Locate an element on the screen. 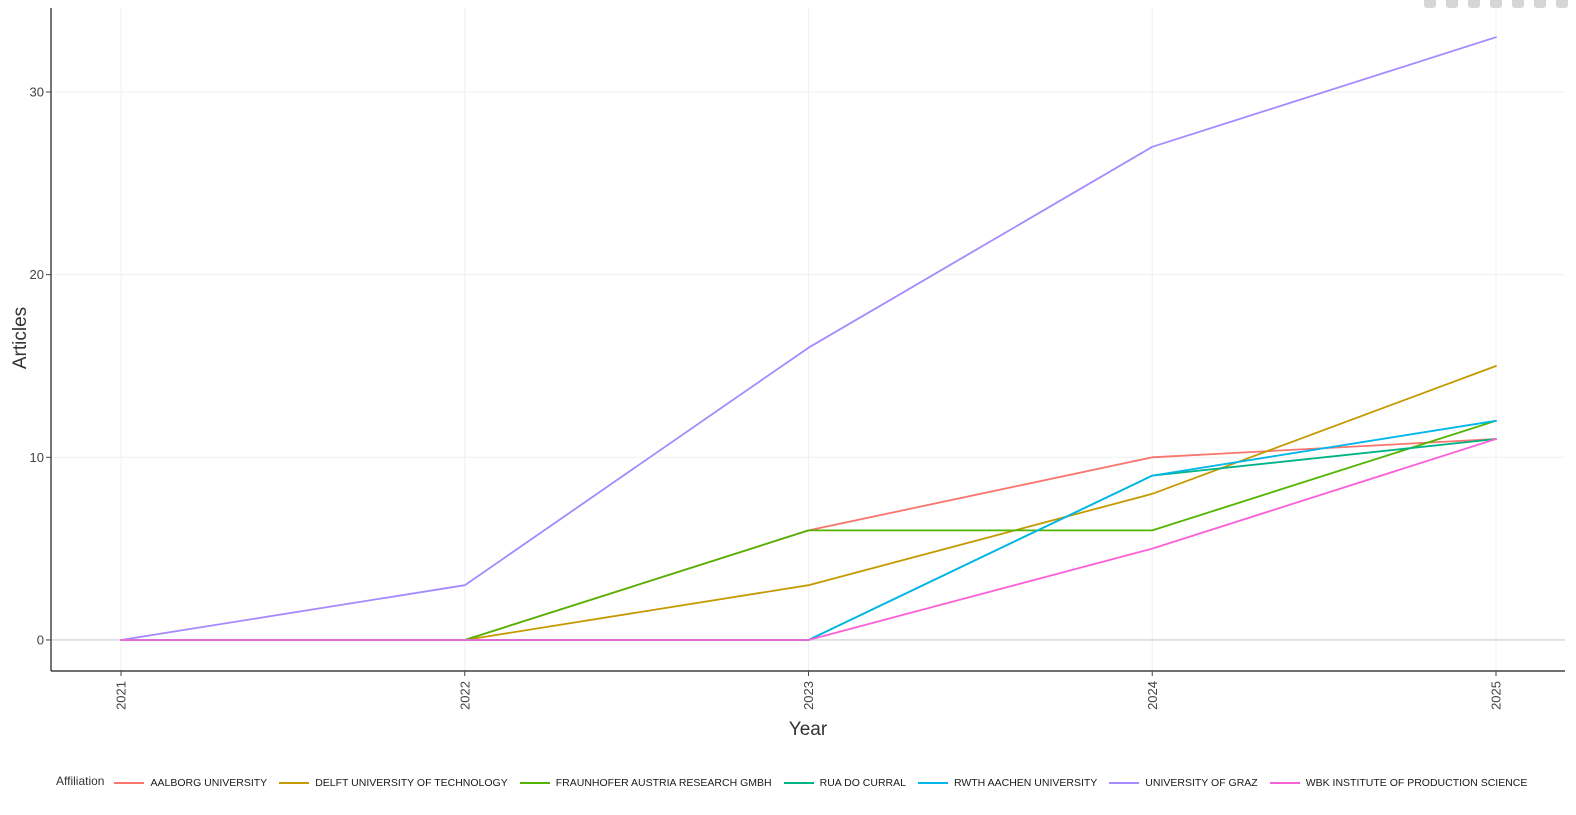 The height and width of the screenshot is (815, 1576). legend-label: RUA DO CURRAL is located at coordinates (862, 783).